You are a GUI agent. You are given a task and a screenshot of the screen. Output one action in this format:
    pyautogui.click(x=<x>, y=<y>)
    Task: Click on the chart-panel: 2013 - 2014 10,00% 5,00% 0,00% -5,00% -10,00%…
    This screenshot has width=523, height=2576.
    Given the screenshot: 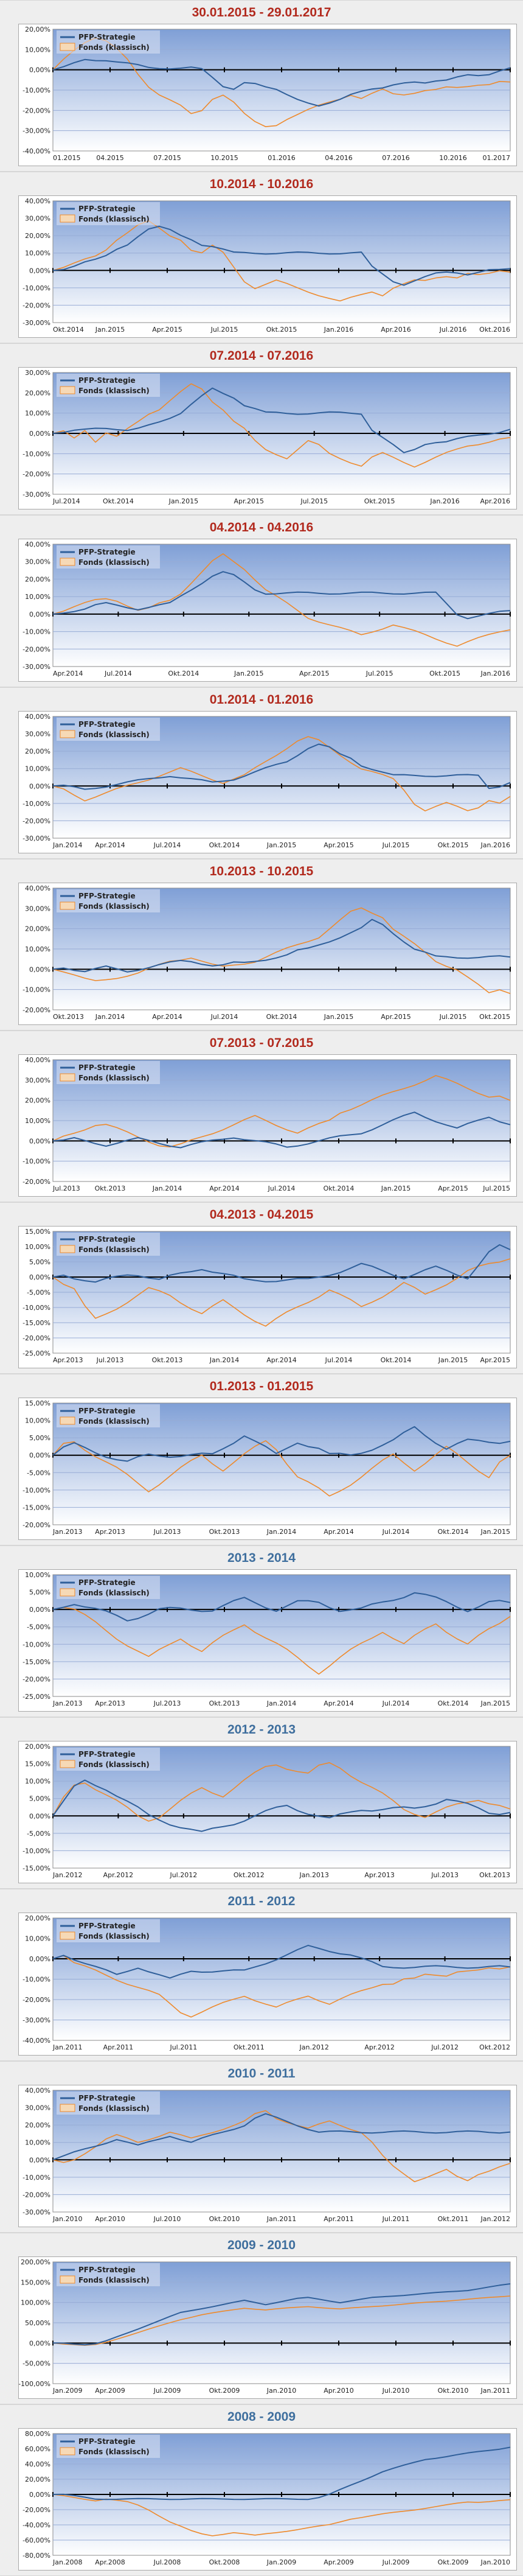 What is the action you would take?
    pyautogui.click(x=261, y=1631)
    